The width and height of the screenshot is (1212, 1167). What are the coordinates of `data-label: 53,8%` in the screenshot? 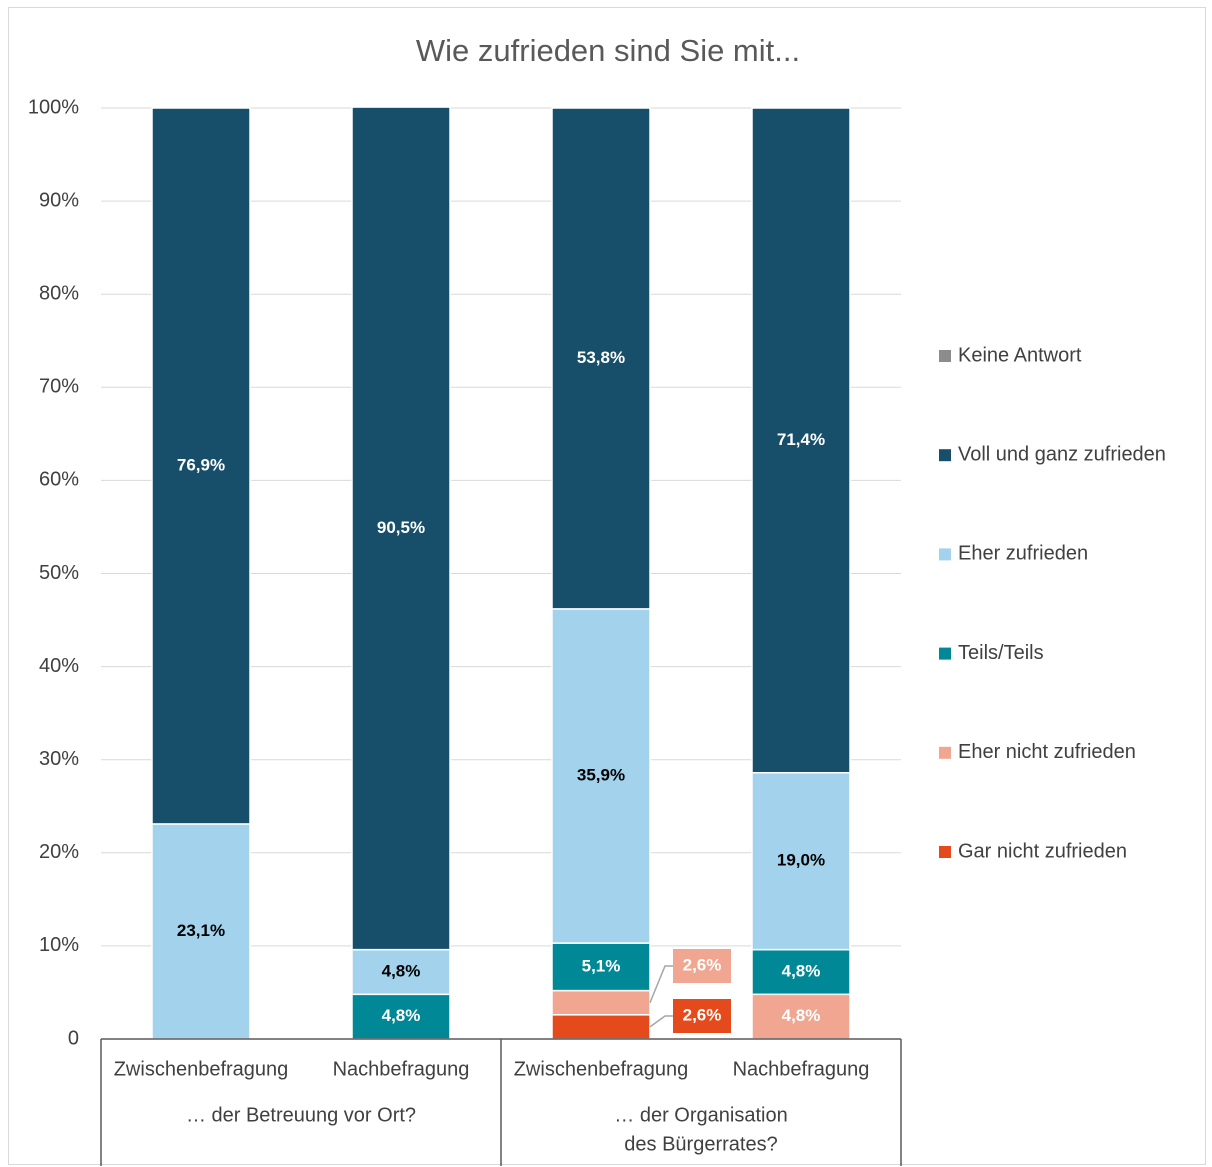 It's located at (601, 357).